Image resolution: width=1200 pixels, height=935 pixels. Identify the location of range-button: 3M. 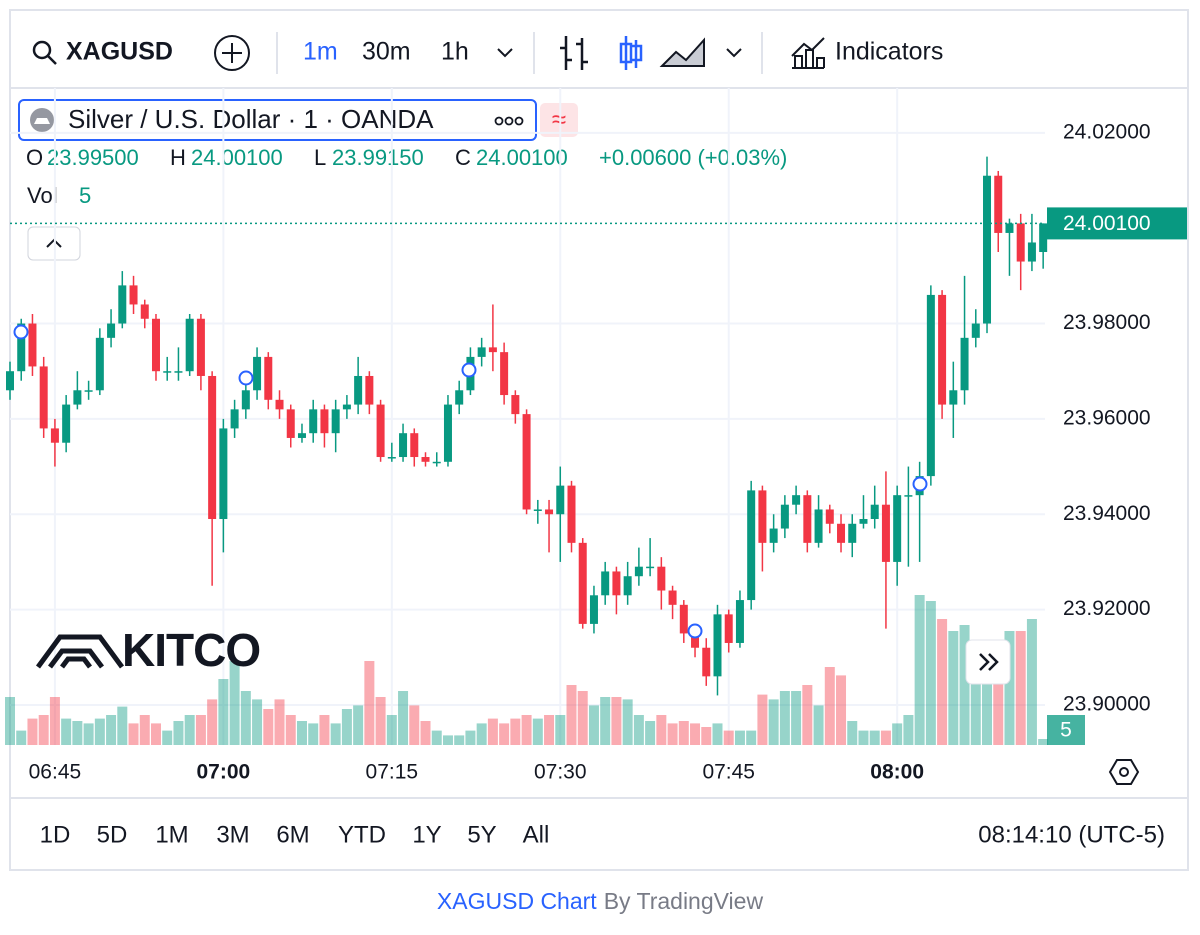
(232, 834).